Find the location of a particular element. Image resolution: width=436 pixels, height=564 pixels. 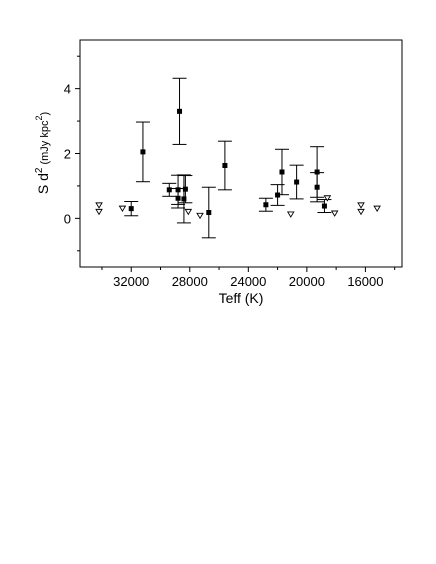

x-tick-label: 28000 is located at coordinates (190, 281).